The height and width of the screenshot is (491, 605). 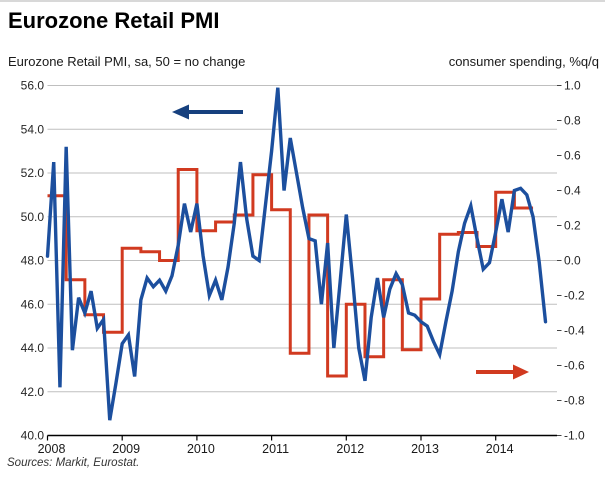 What do you see at coordinates (574, 436) in the screenshot?
I see `right-axis-tick-label: -1.0` at bounding box center [574, 436].